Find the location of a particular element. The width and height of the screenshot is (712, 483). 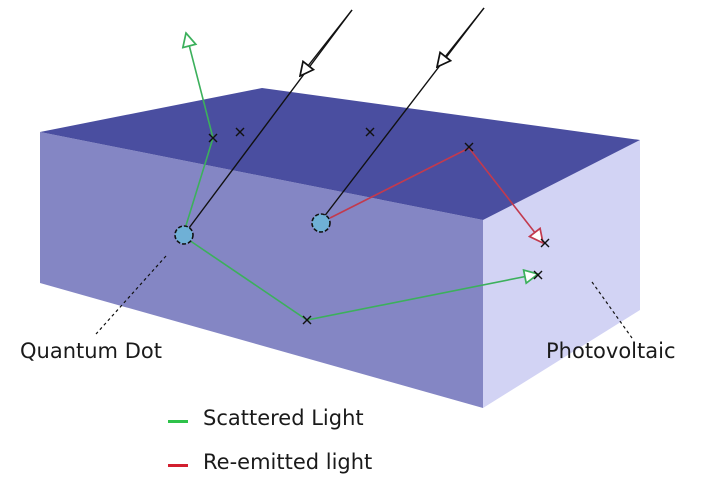

quantum-dot-left is located at coordinates (184, 235).